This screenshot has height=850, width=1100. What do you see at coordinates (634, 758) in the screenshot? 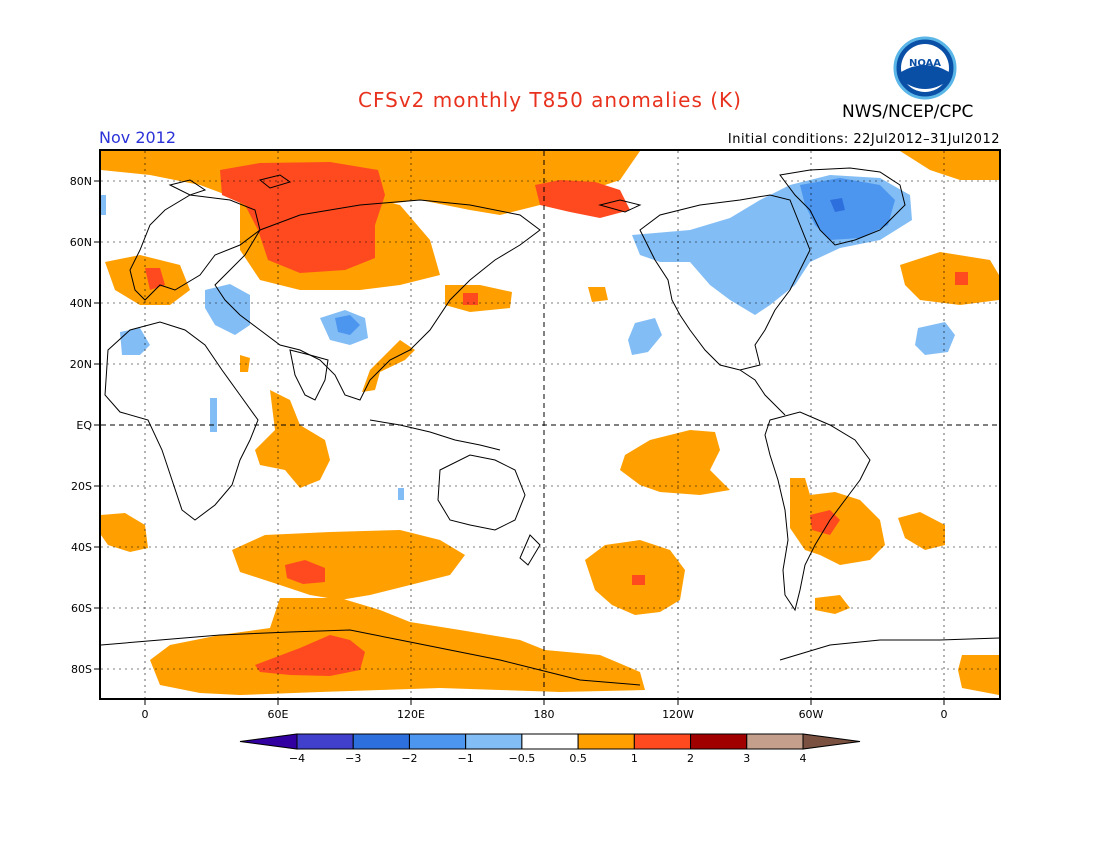
I see `colorbar-label: 1` at bounding box center [634, 758].